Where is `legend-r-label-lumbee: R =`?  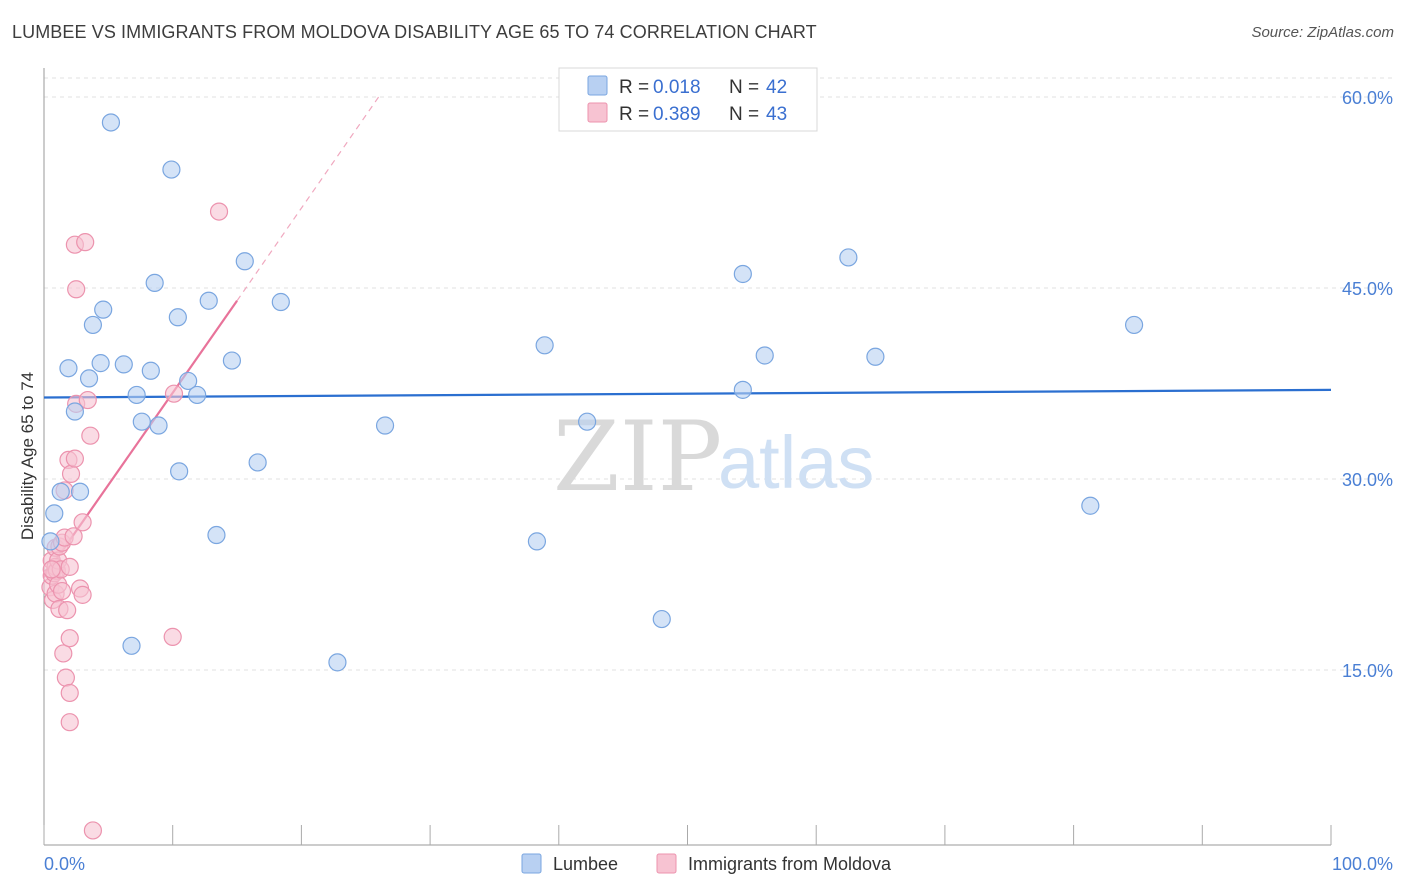 legend-r-label-lumbee: R = is located at coordinates (634, 87).